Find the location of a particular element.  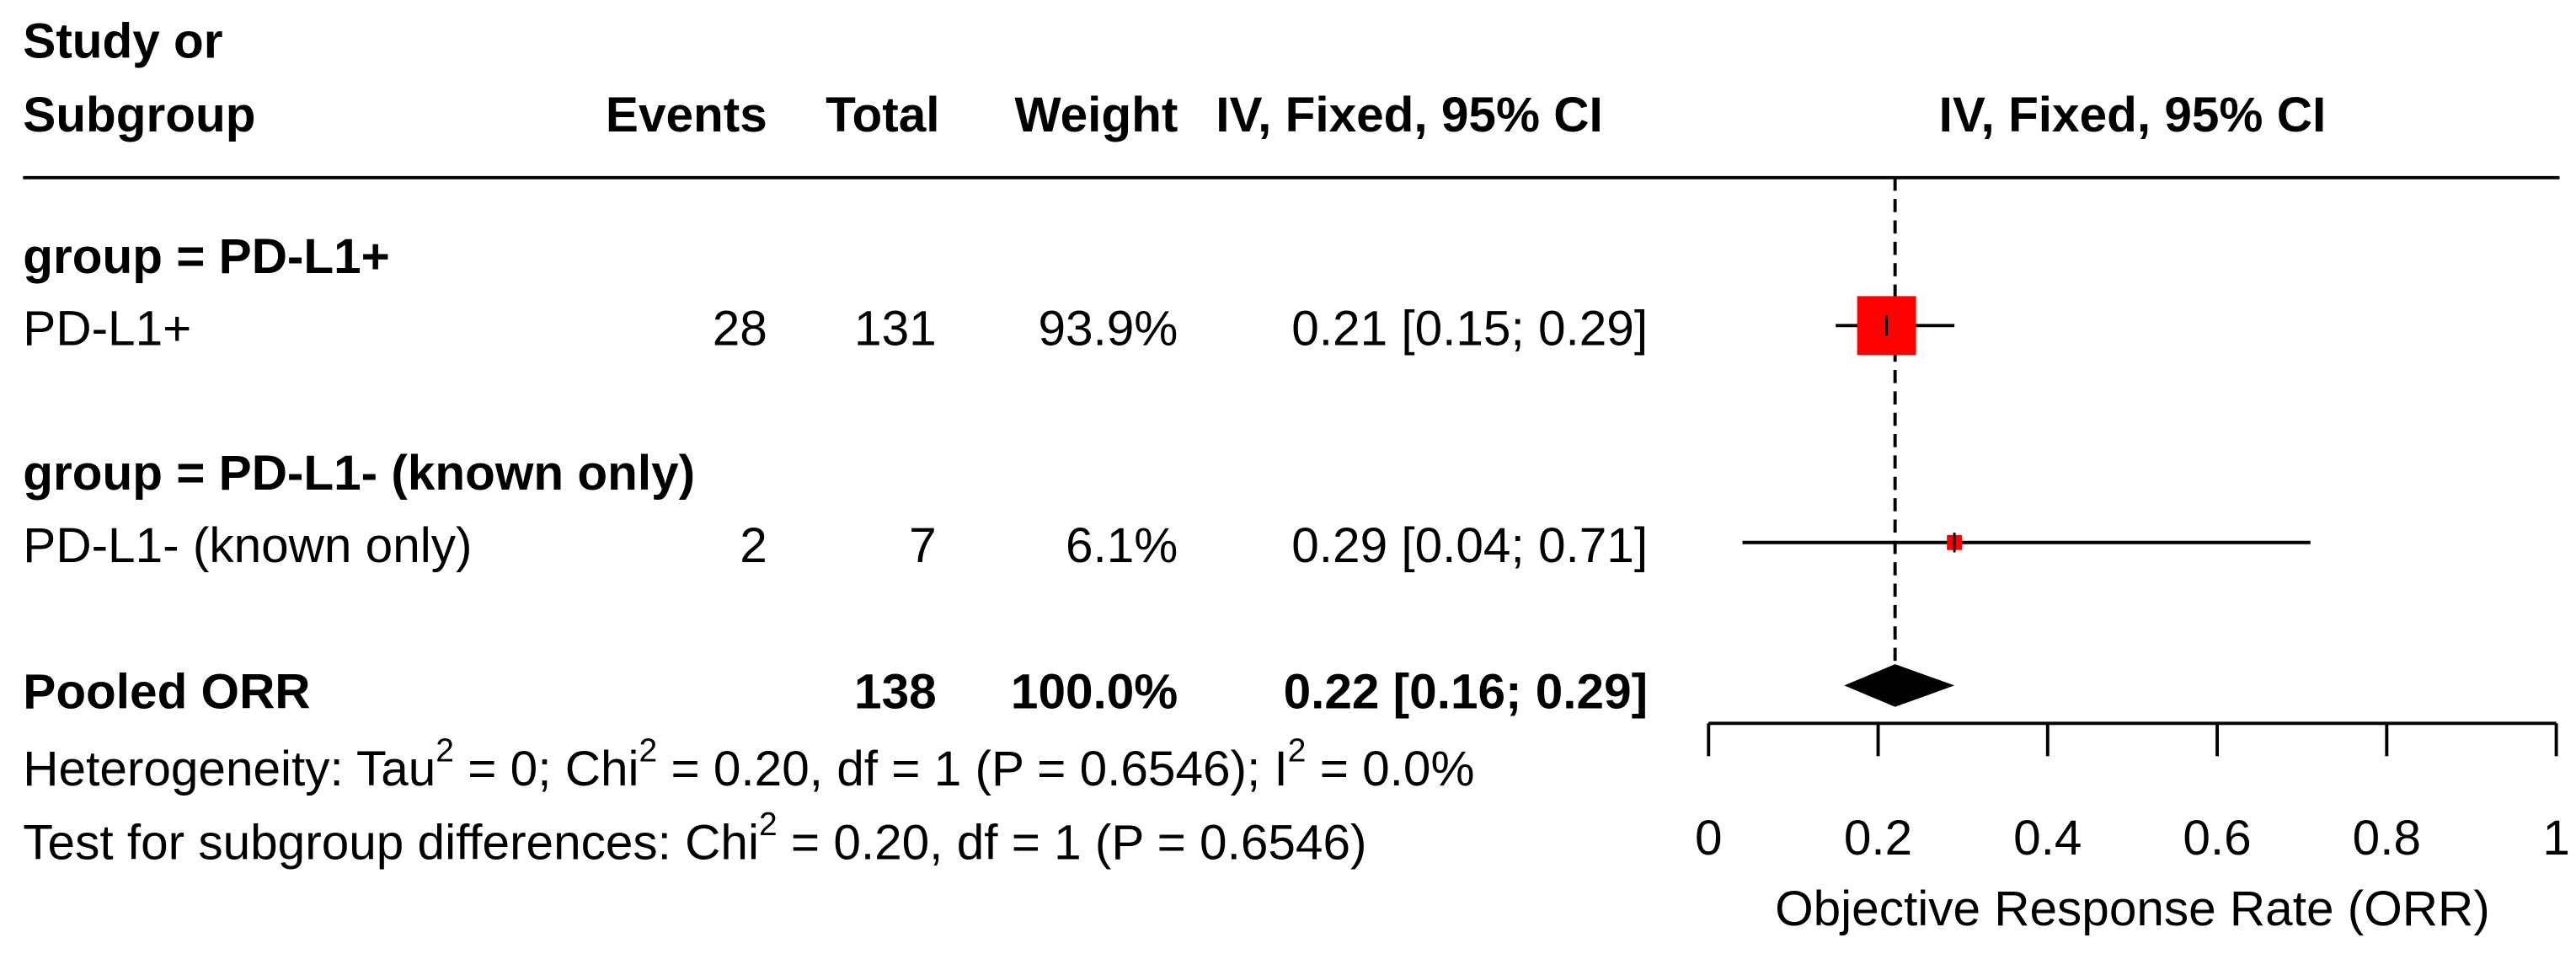

total: 131 is located at coordinates (895, 329).